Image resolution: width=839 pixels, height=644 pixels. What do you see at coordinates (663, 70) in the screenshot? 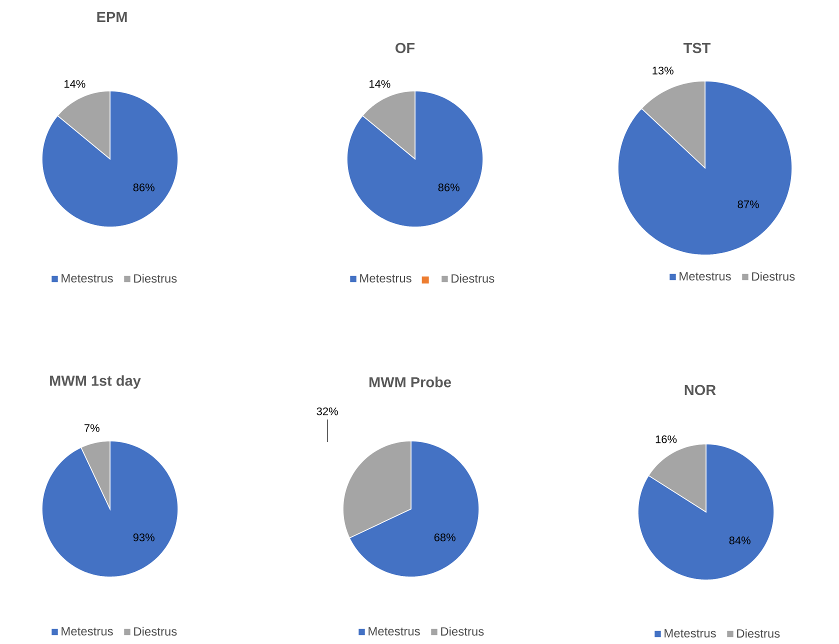
I see `data-label: 13%` at bounding box center [663, 70].